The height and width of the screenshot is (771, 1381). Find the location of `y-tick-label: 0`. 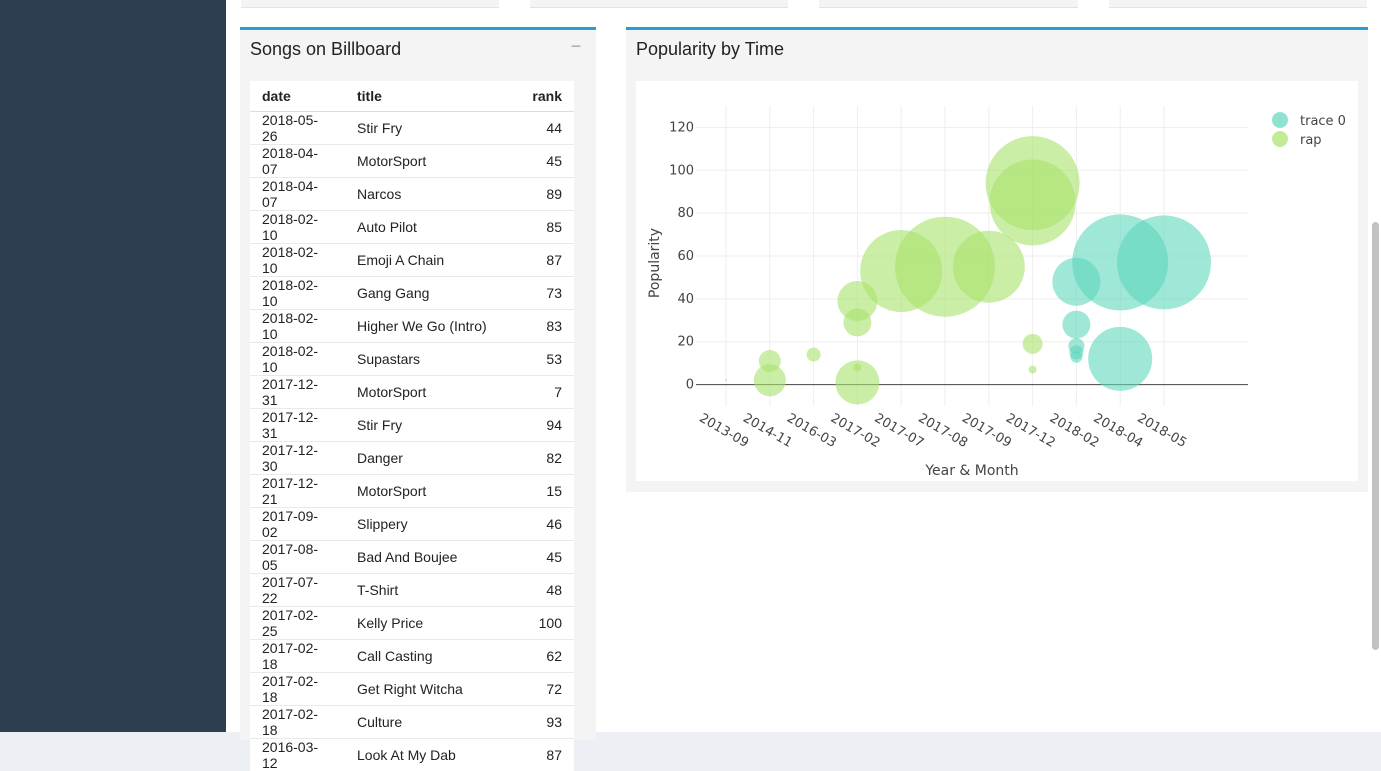

y-tick-label: 0 is located at coordinates (690, 385).